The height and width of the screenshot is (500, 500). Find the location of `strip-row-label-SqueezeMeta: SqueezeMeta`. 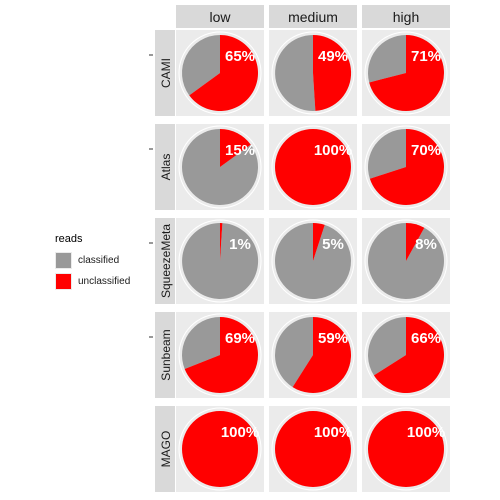

strip-row-label-SqueezeMeta: SqueezeMeta is located at coordinates (166, 261).